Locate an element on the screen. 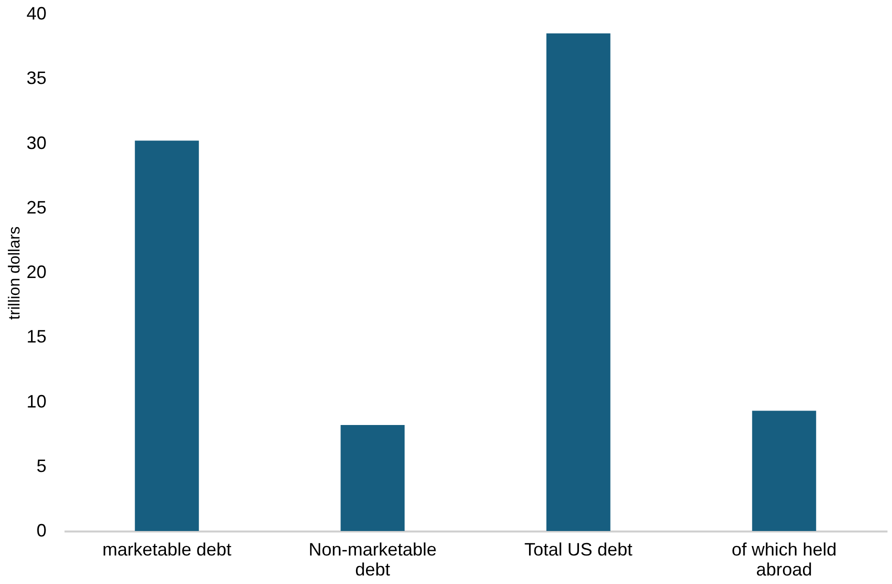 The height and width of the screenshot is (584, 892). y-axis-title: trillion dollars is located at coordinates (15, 273).